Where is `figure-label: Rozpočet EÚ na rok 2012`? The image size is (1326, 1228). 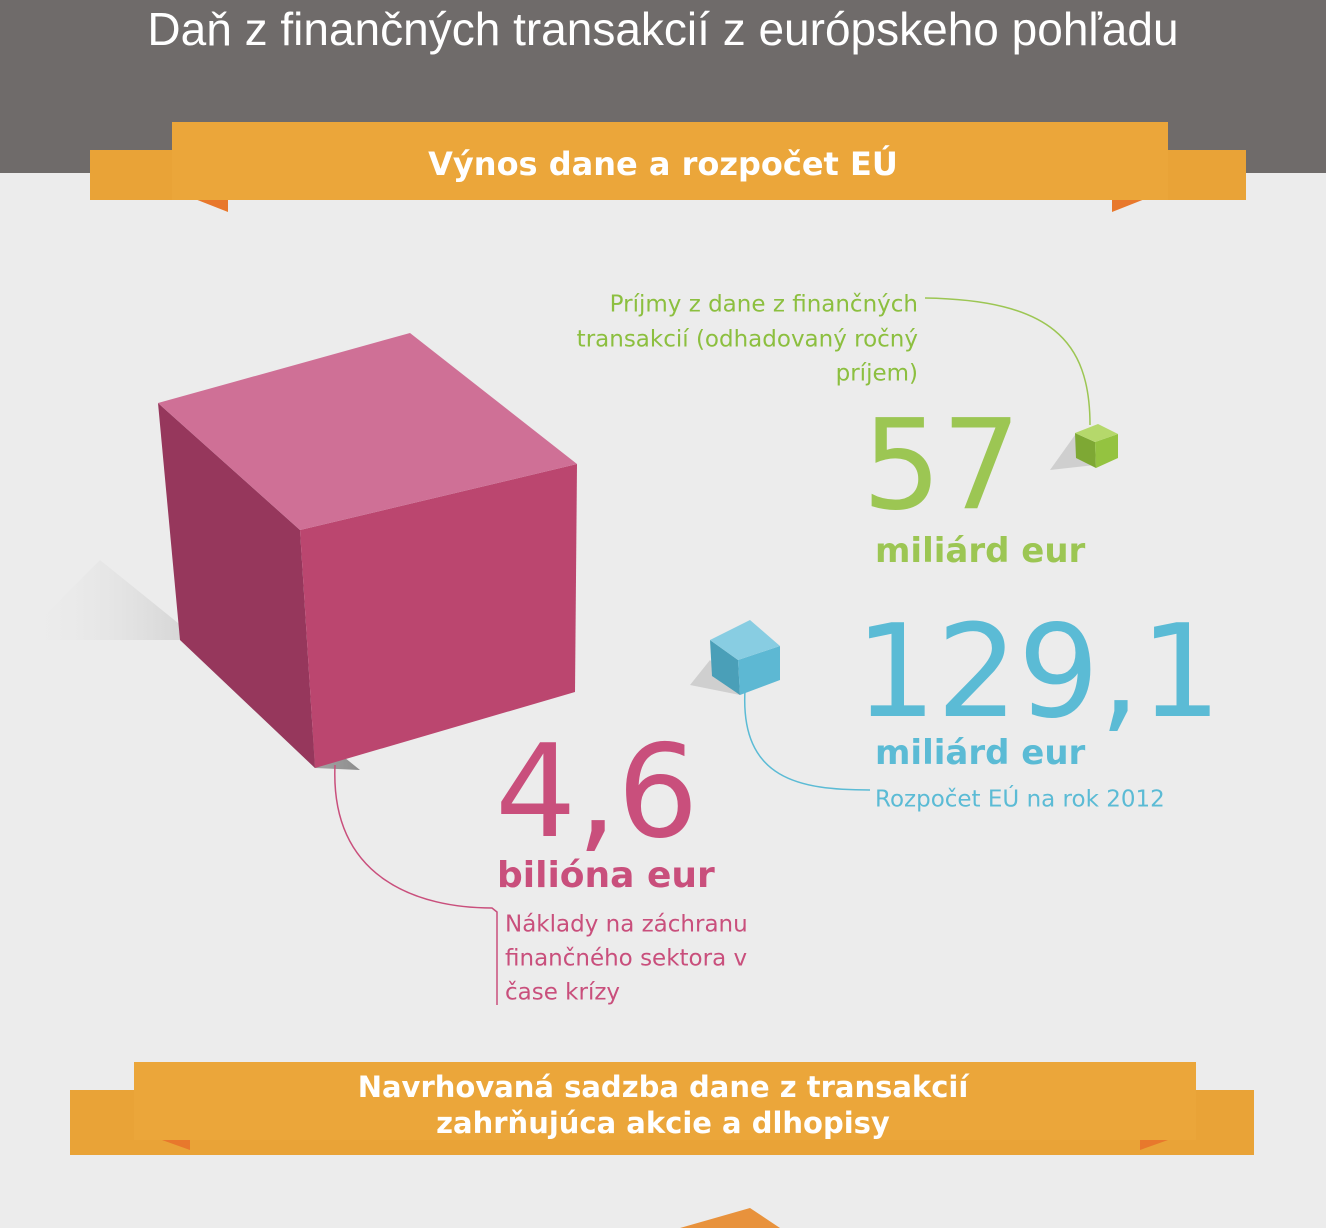
figure-label: Rozpočet EÚ na rok 2012 is located at coordinates (1020, 799).